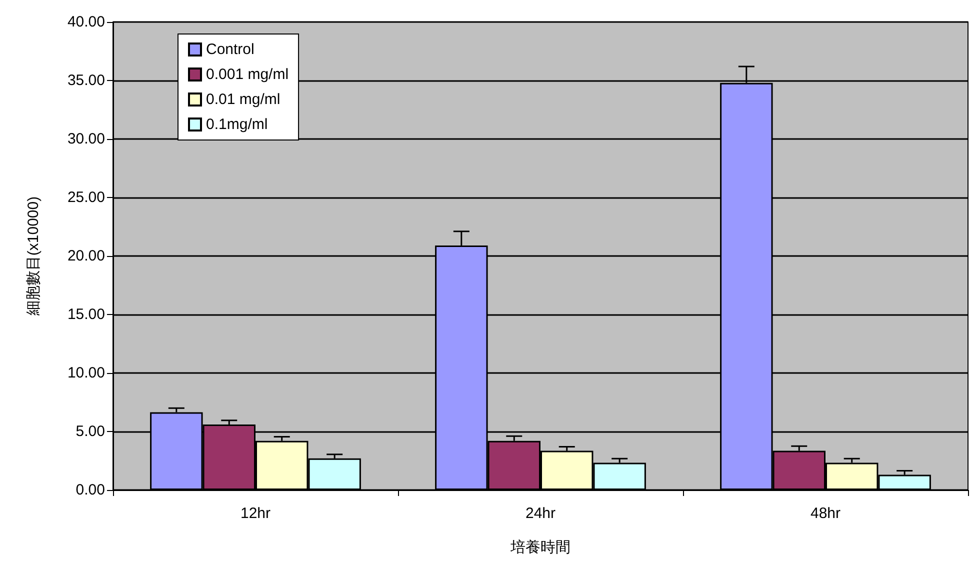  What do you see at coordinates (230, 49) in the screenshot?
I see `legend-label: Control` at bounding box center [230, 49].